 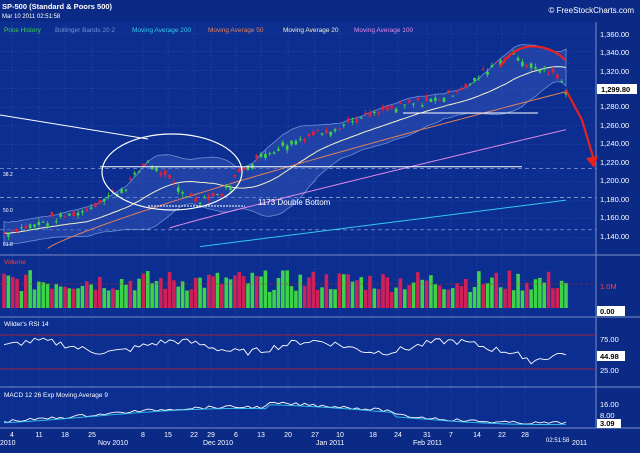 I want to click on x-tick-label: 18, so click(x=373, y=435).